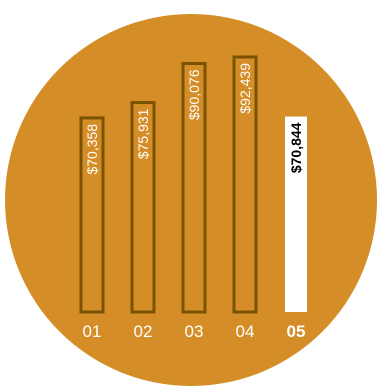 Image resolution: width=382 pixels, height=386 pixels. What do you see at coordinates (245, 331) in the screenshot?
I see `category-label-04: 04` at bounding box center [245, 331].